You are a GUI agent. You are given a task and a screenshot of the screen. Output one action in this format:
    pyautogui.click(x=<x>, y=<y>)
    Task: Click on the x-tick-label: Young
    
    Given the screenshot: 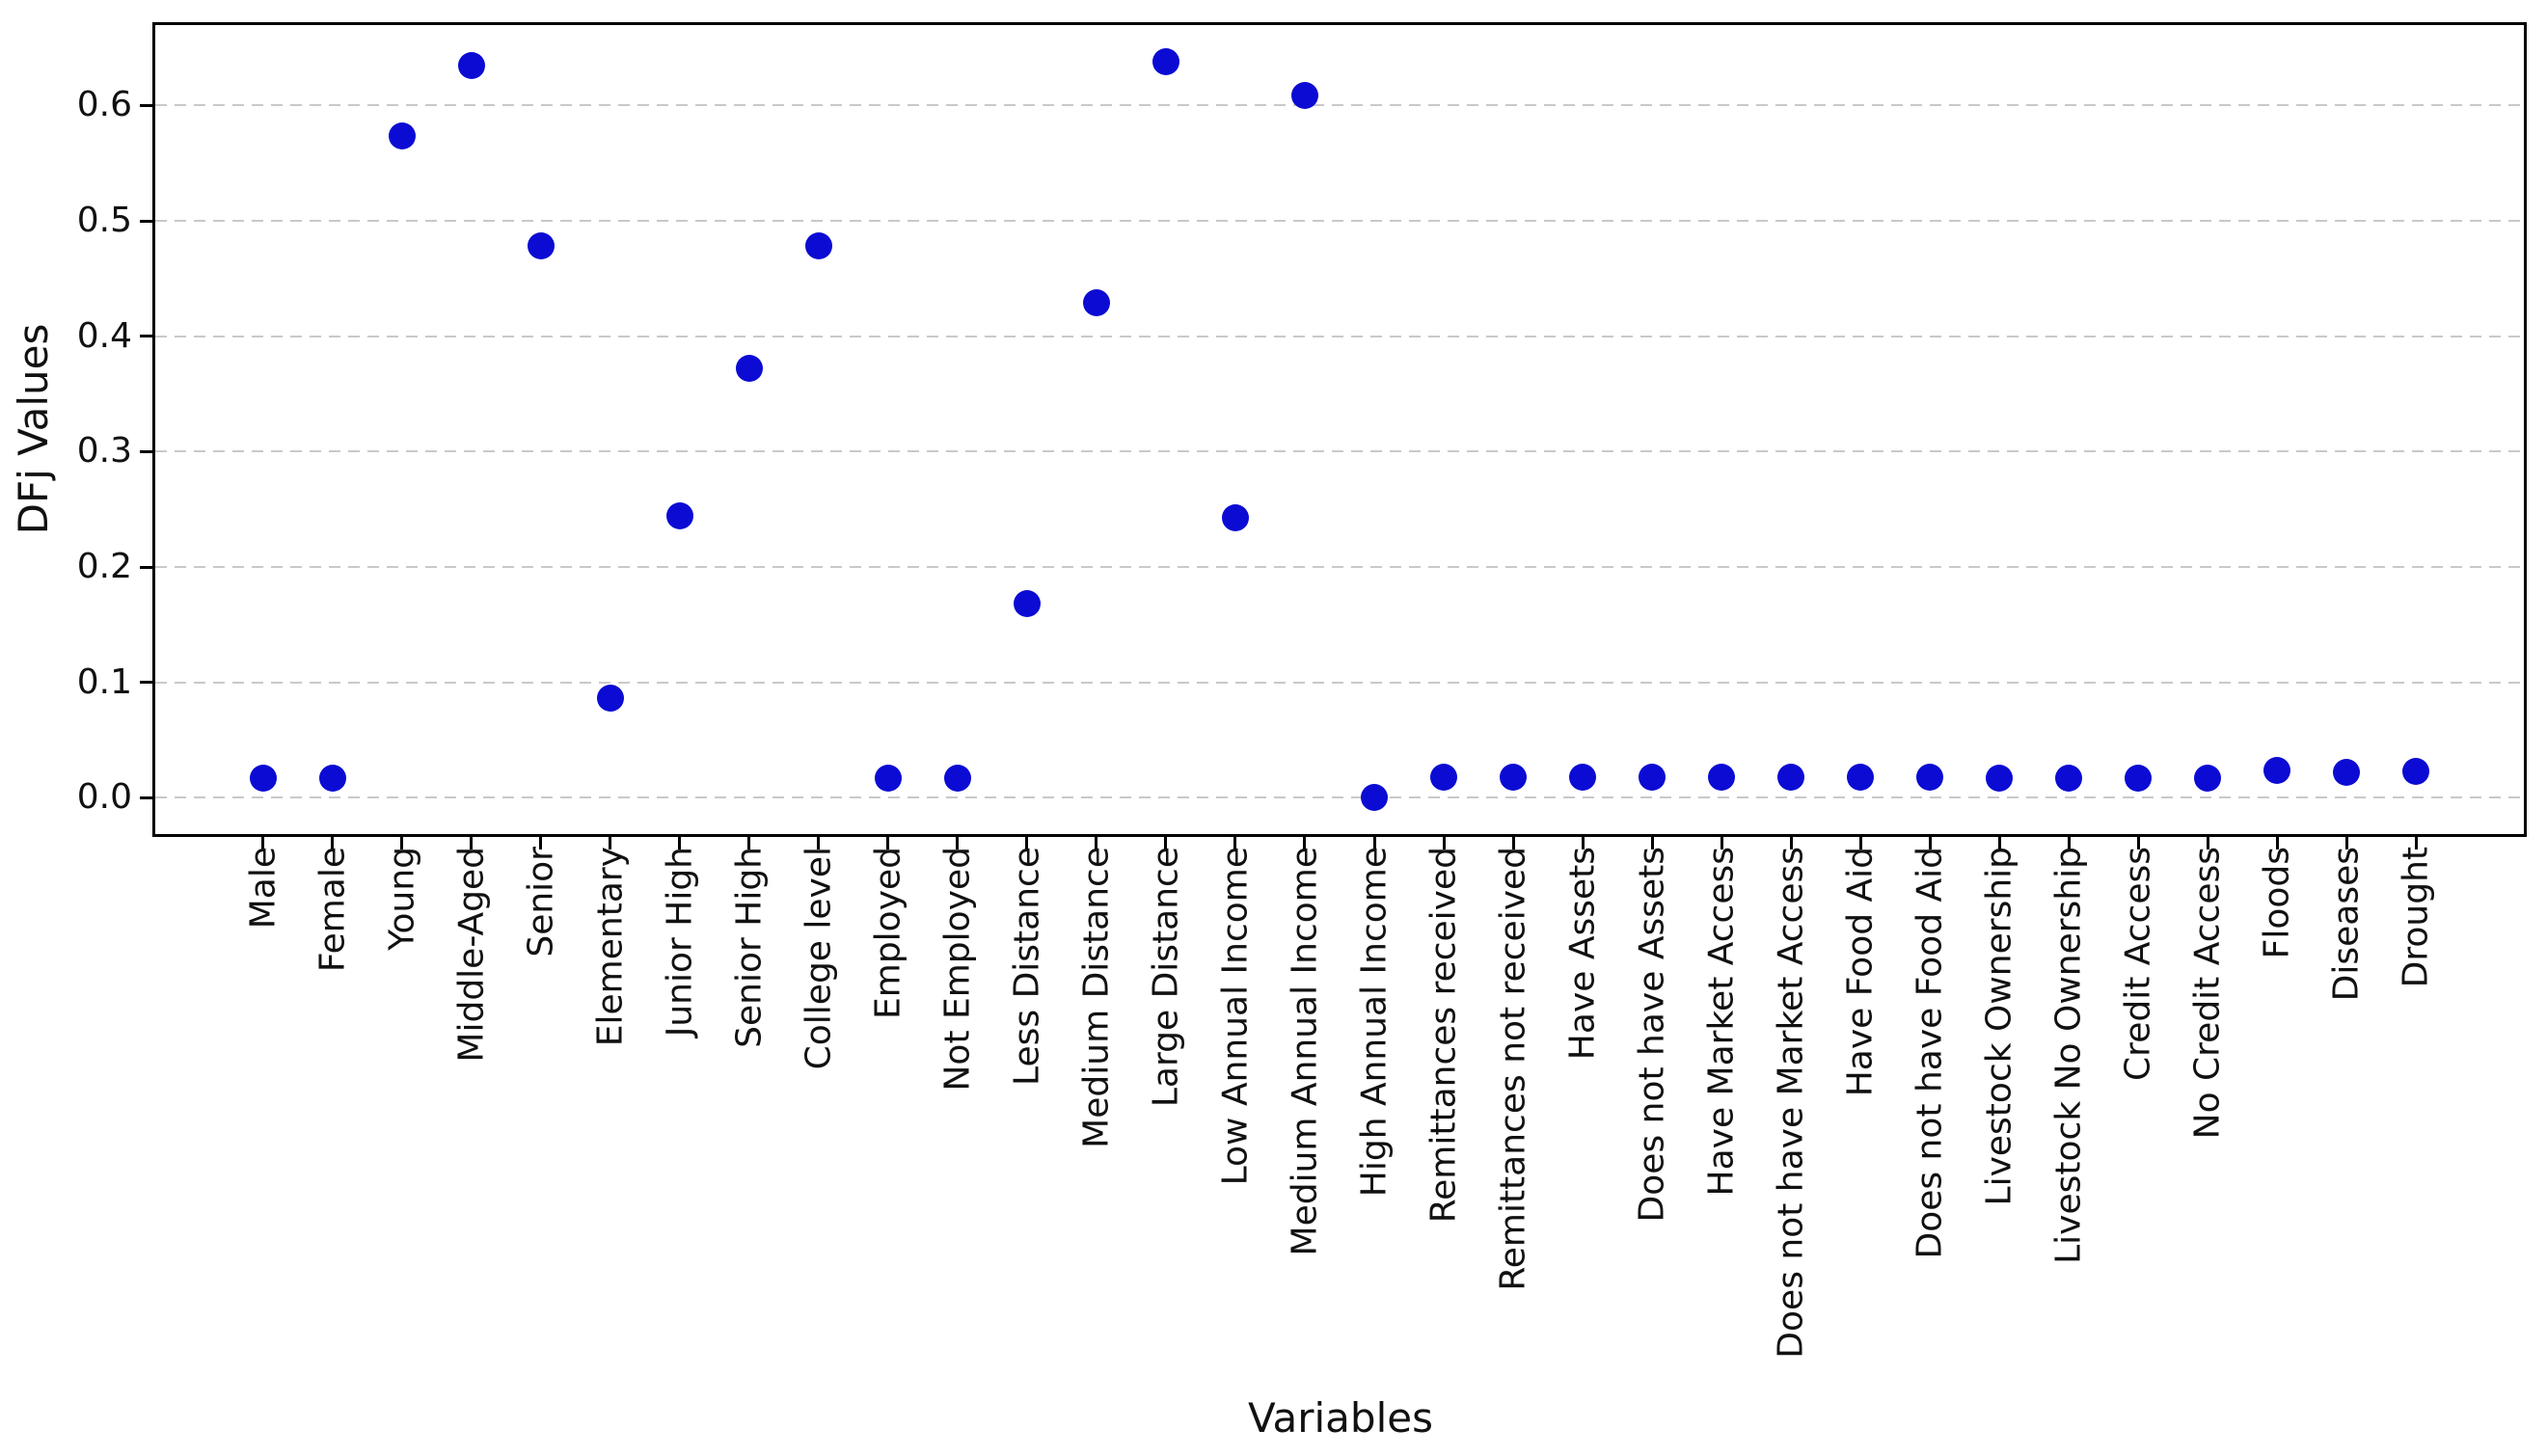 What is the action you would take?
    pyautogui.click(x=401, y=899)
    